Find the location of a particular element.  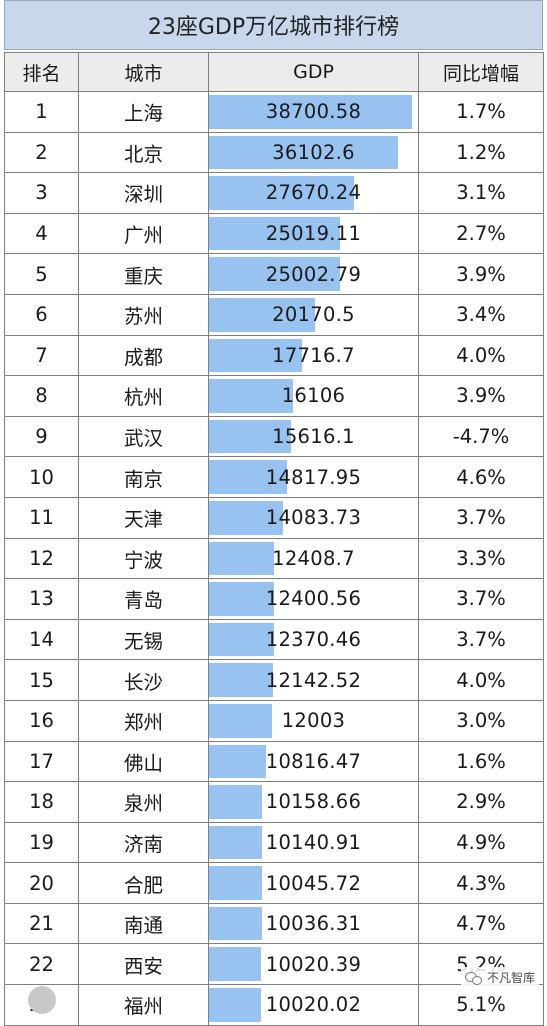

gdp-cell: 10020.39 is located at coordinates (313, 964).